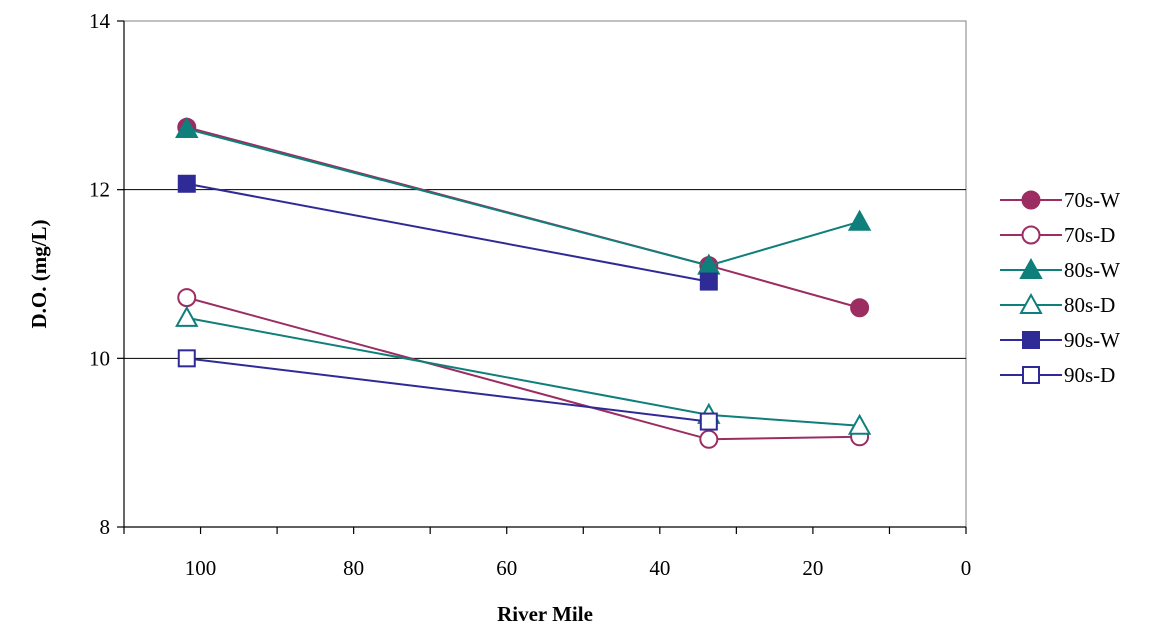 The image size is (1159, 633). What do you see at coordinates (201, 568) in the screenshot?
I see `x-tick-label: 100` at bounding box center [201, 568].